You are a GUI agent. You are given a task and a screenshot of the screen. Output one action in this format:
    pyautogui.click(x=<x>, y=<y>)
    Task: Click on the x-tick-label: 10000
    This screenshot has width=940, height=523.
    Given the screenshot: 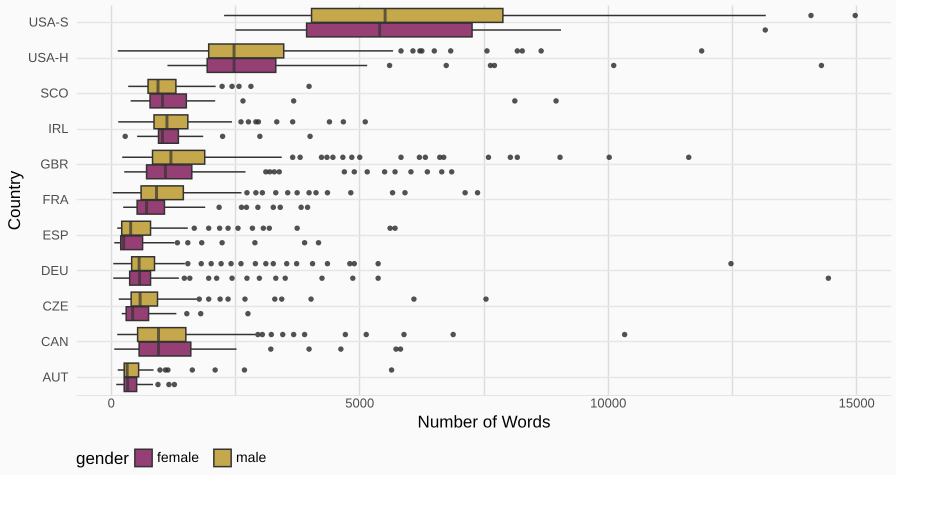 What is the action you would take?
    pyautogui.click(x=608, y=403)
    